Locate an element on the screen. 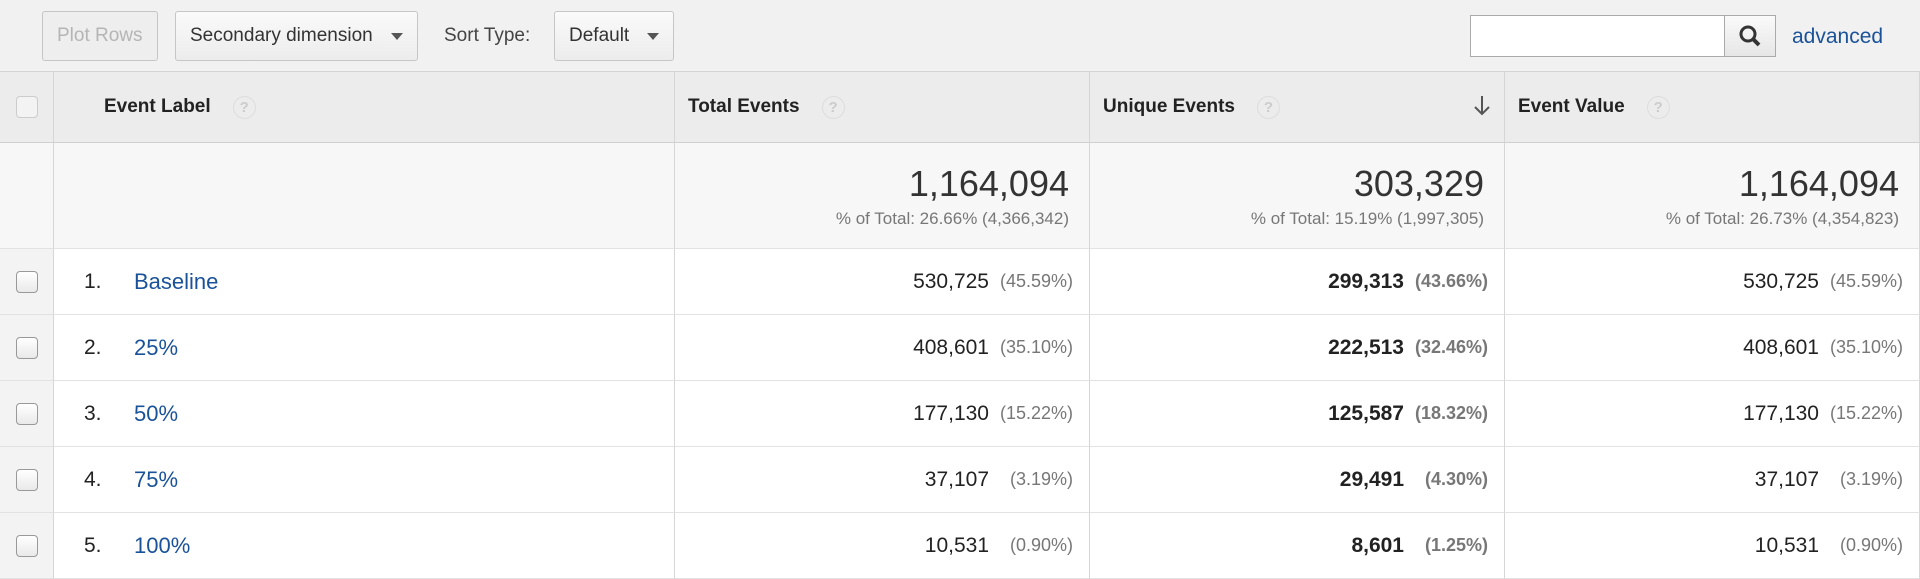  total-note: % of Total: 15.19% (1,997,305) is located at coordinates (1367, 218).